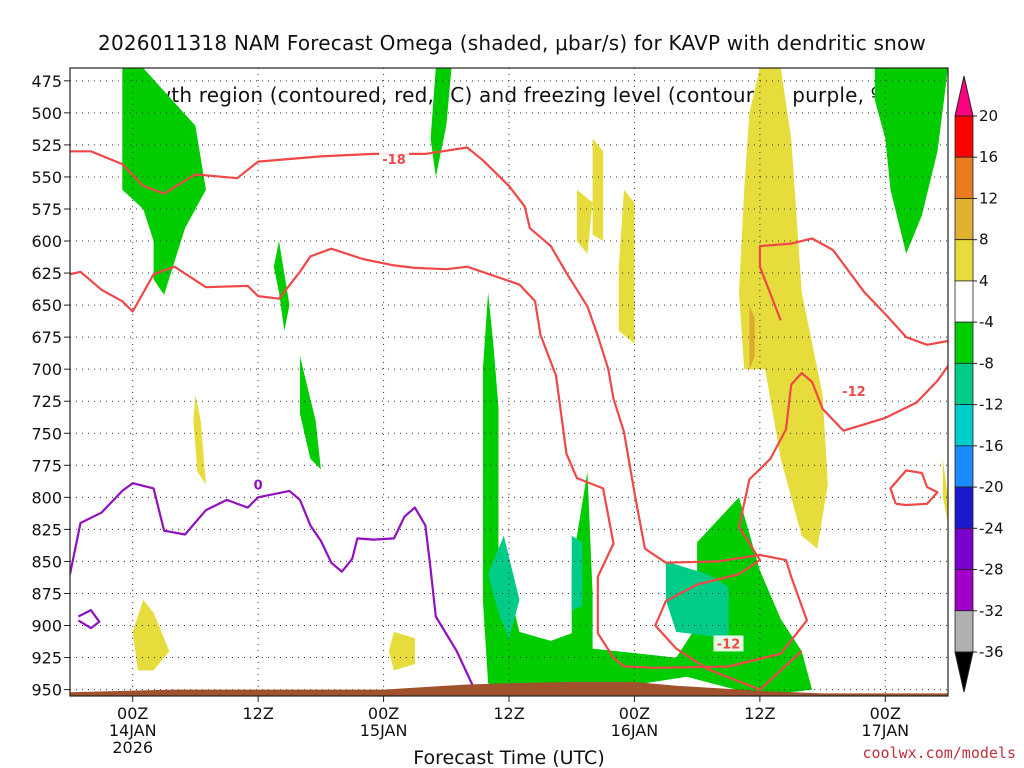 The height and width of the screenshot is (768, 1024). I want to click on colorbar-label-1: 16, so click(988, 157).